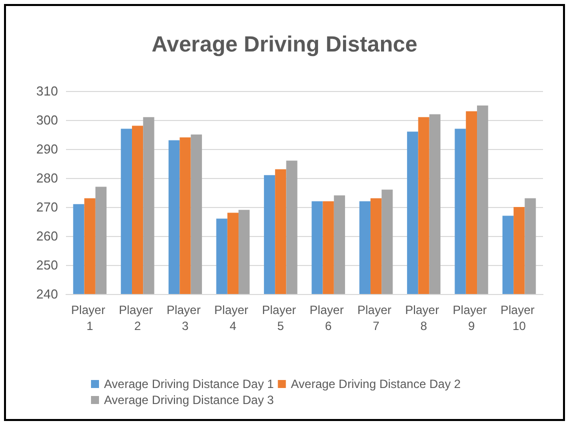  Describe the element at coordinates (329, 318) in the screenshot. I see `x-tick-label: Player 6` at that location.